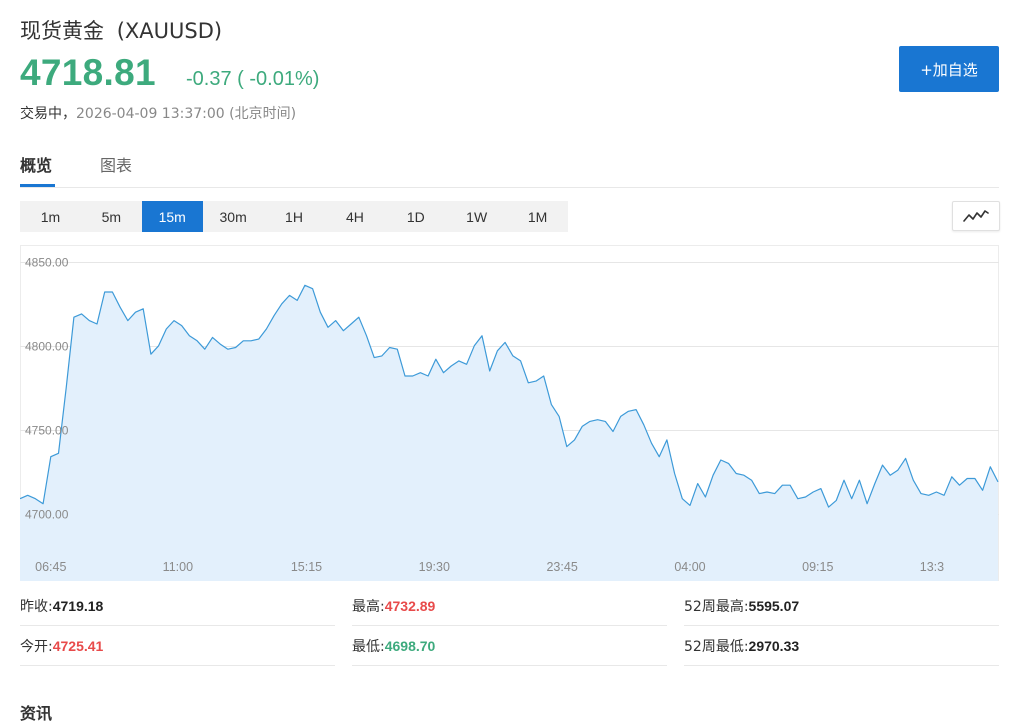 The height and width of the screenshot is (724, 1024). I want to click on tab-chart: 图表, so click(116, 165).